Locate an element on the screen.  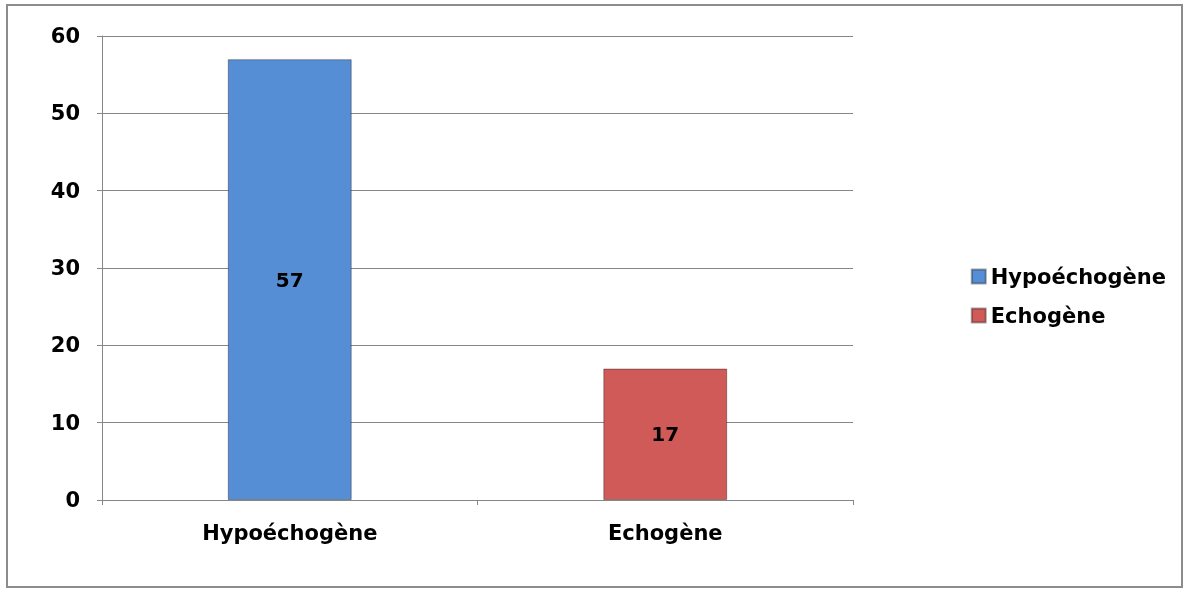
data-label: 17 is located at coordinates (665, 434).